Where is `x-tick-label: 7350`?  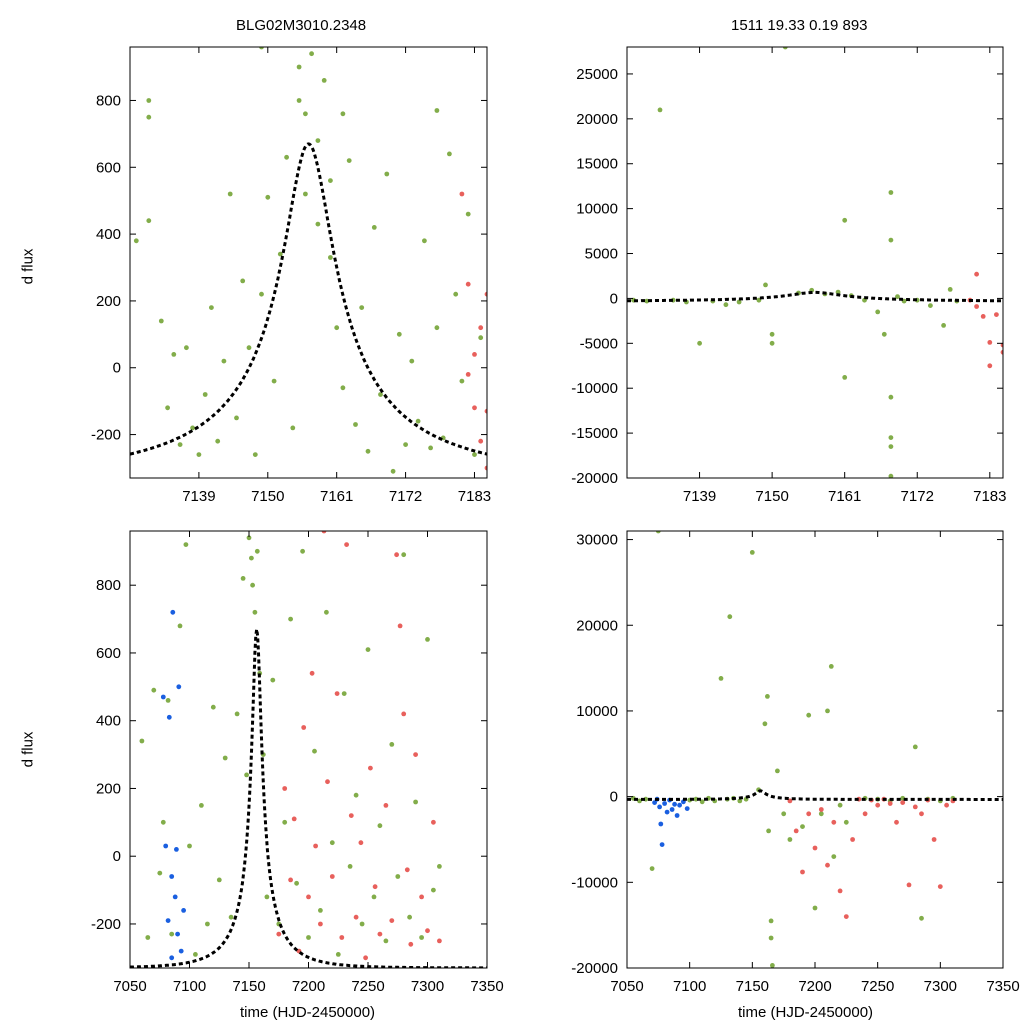 x-tick-label: 7350 is located at coordinates (1002, 986).